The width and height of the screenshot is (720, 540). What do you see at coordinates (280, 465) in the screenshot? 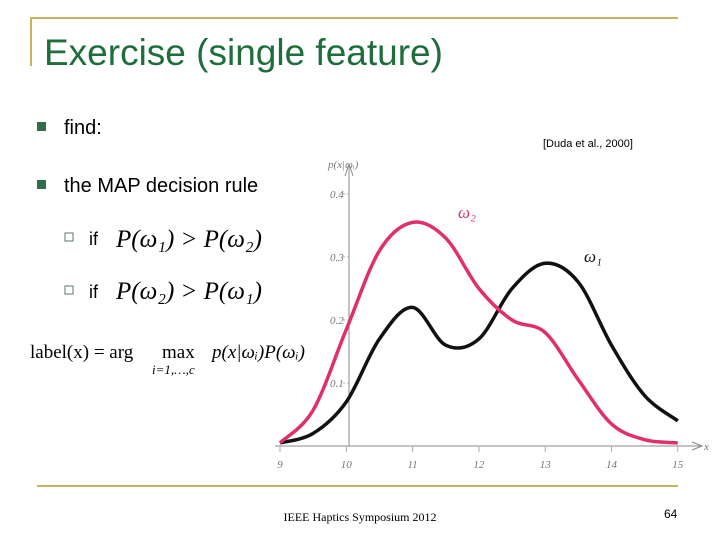
I see `x-tick-label: 9` at bounding box center [280, 465].